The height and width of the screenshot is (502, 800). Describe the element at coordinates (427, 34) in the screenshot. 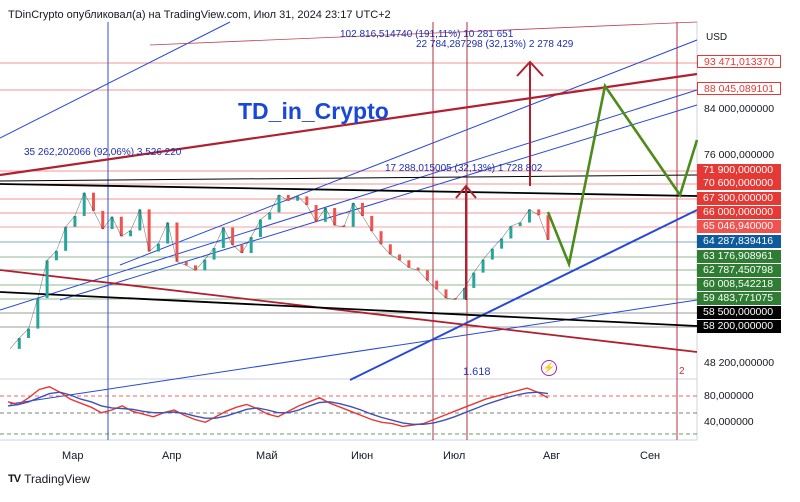

I see `annotation-top-measure: 102 816,514740 (191,11%) 10 281 651` at that location.